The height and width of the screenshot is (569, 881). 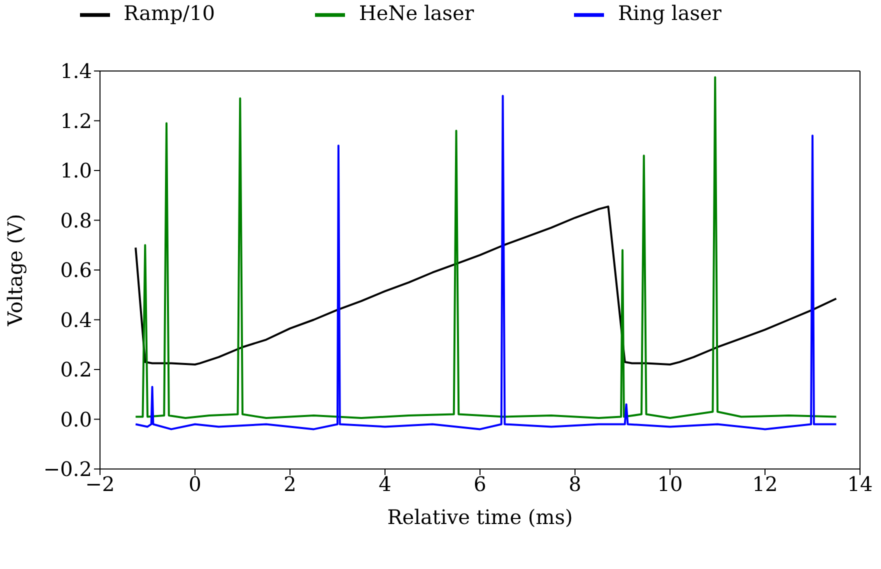 I want to click on legend-label: Ramp/10, so click(x=169, y=13).